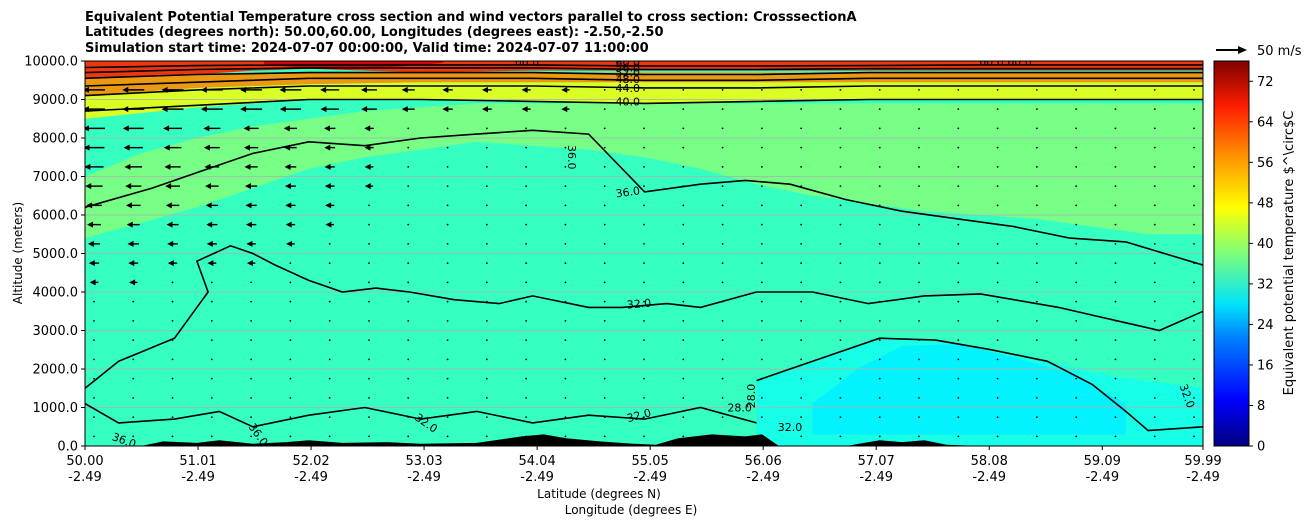  What do you see at coordinates (989, 461) in the screenshot?
I see `x-tick-label-latitude: 58.08` at bounding box center [989, 461].